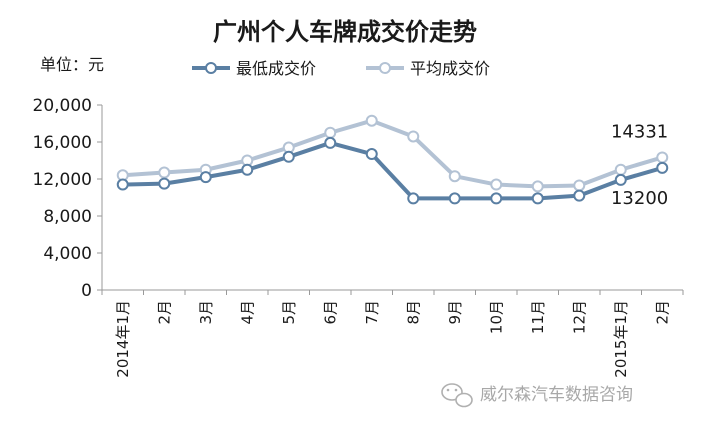  I want to click on data-label: 14331, so click(639, 131).